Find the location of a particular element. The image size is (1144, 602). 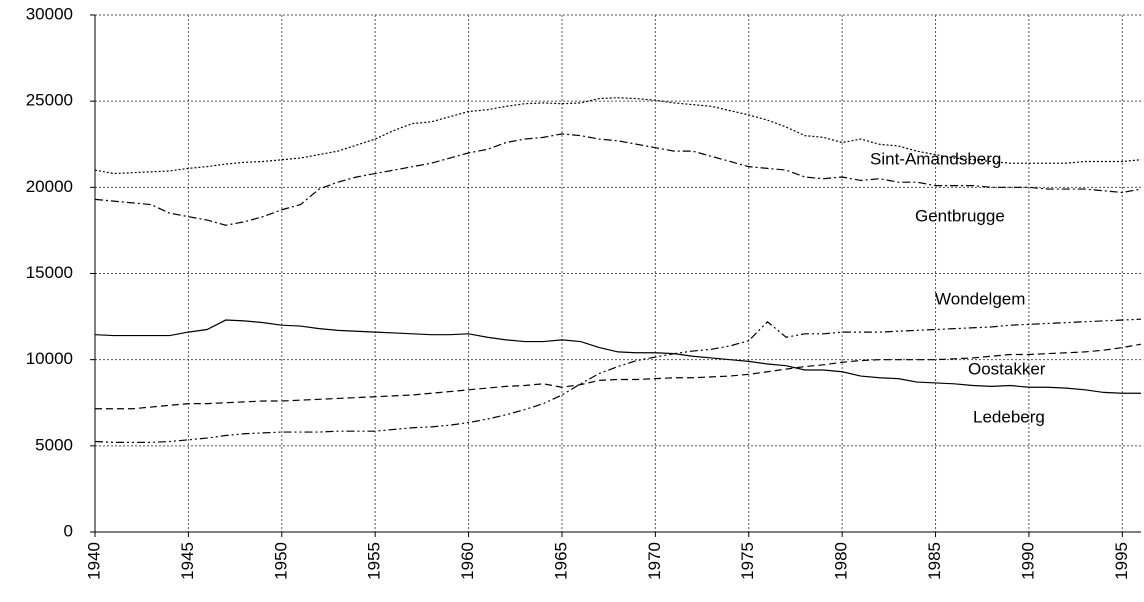

x-tick-label: 1950 is located at coordinates (280, 561).